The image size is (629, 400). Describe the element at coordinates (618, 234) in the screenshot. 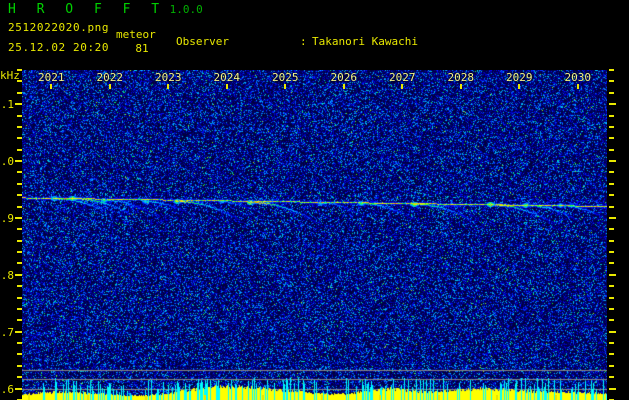

I see `right-axis` at that location.